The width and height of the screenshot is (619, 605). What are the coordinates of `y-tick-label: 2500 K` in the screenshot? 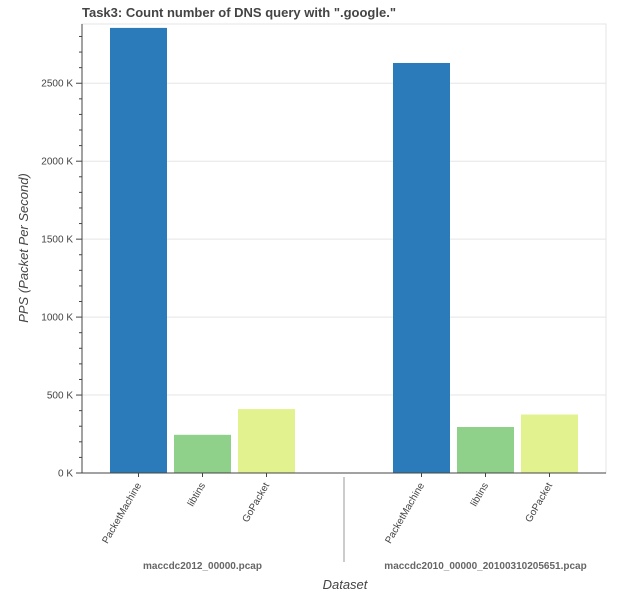 It's located at (57, 84).